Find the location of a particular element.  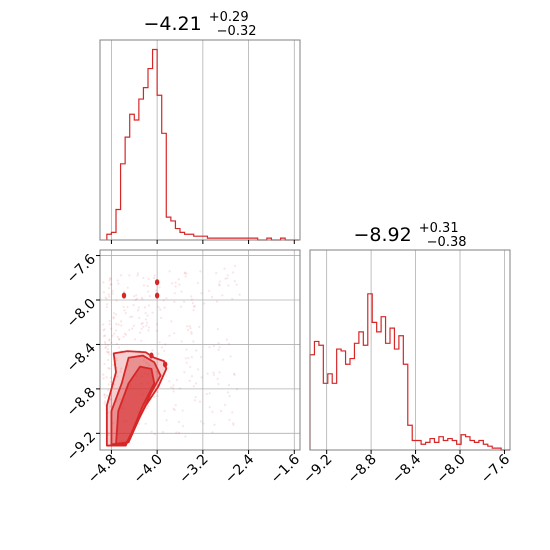

x-tick-label: −1.6 is located at coordinates (285, 468).